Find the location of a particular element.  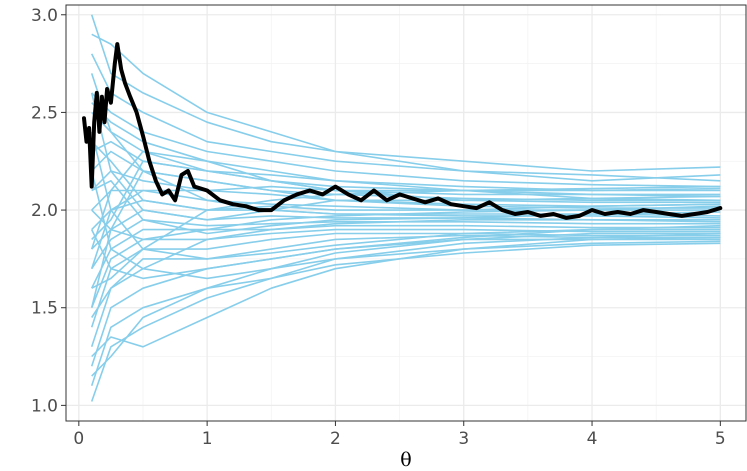

x-tick-label: 4 is located at coordinates (592, 439).